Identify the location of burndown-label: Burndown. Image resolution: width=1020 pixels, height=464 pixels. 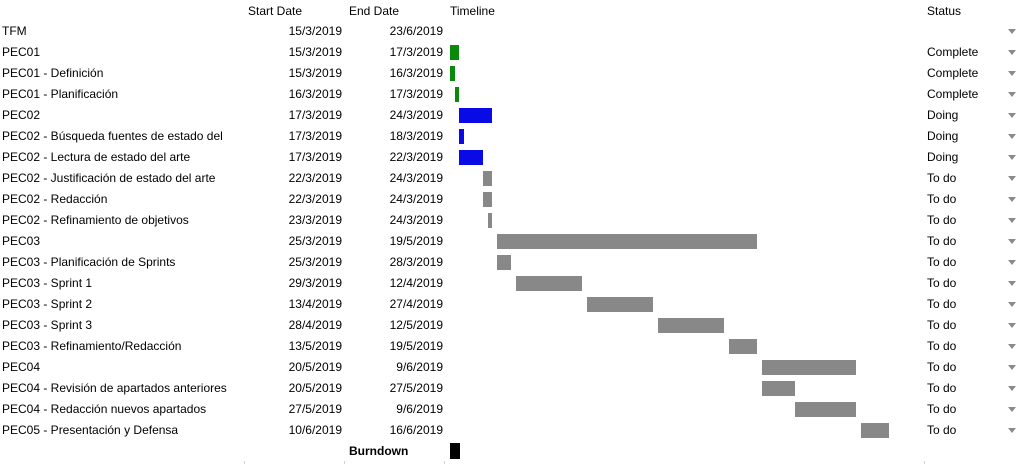
(379, 451).